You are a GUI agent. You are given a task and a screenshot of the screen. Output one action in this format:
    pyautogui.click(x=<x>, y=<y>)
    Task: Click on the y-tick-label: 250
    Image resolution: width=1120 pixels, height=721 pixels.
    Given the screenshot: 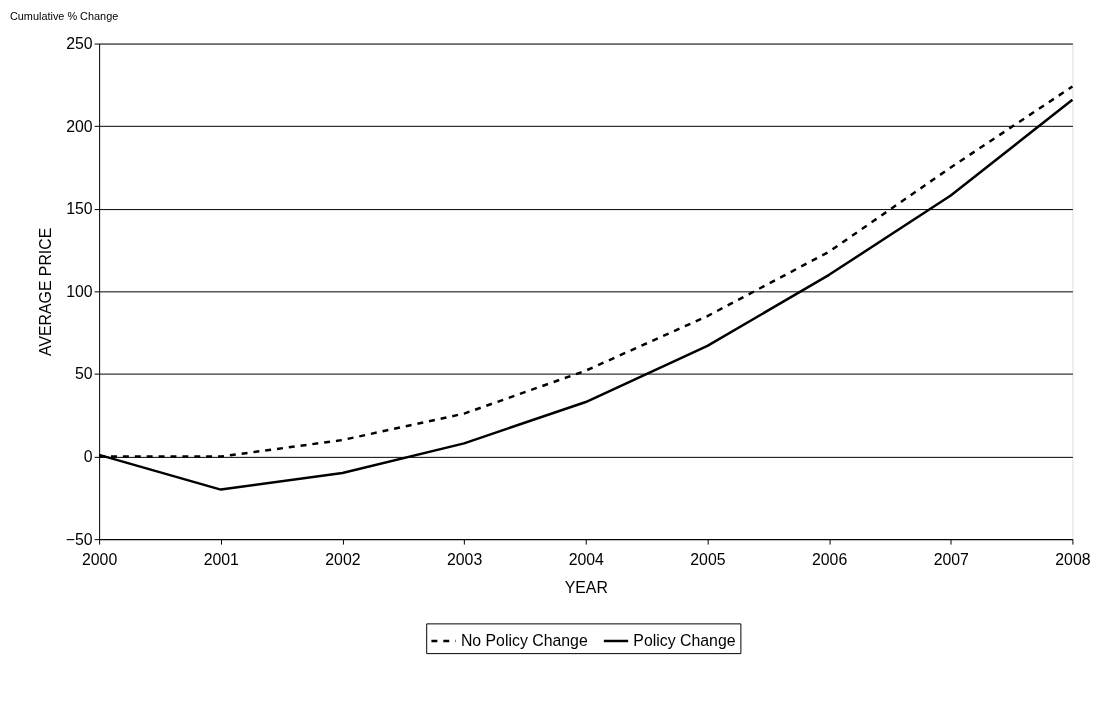 What is the action you would take?
    pyautogui.click(x=79, y=44)
    